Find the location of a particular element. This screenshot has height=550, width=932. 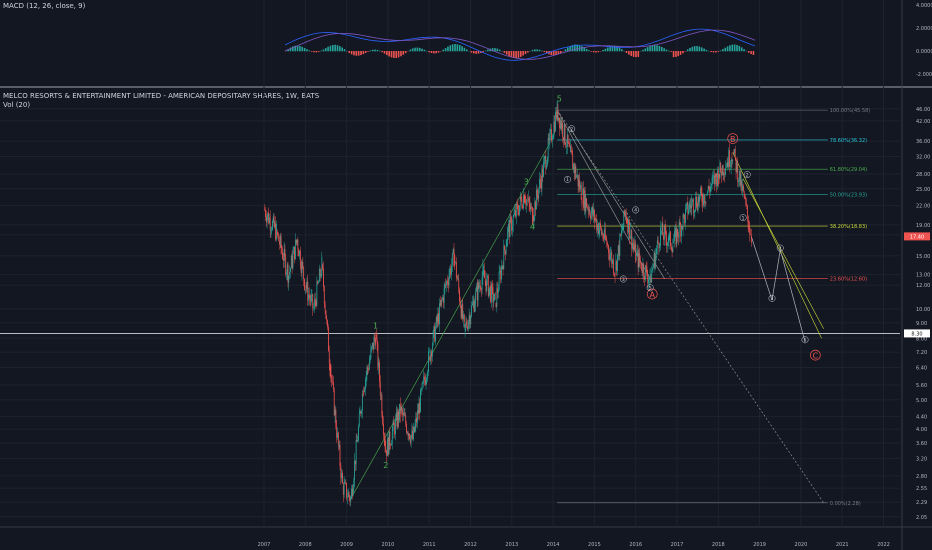

y-tick-label: 9.00 is located at coordinates (921, 324).